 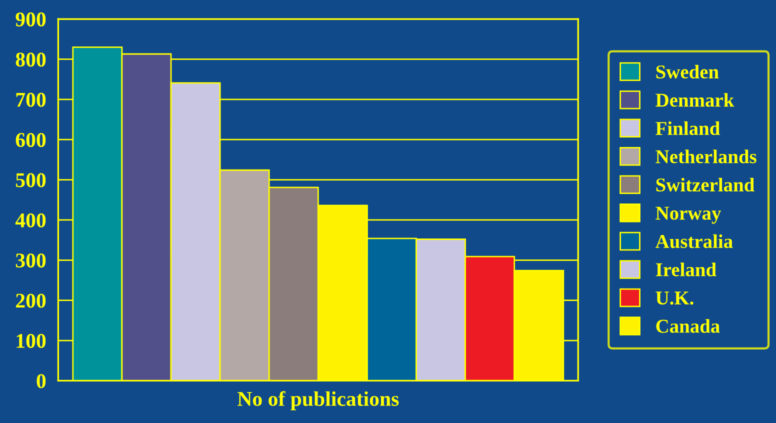 What do you see at coordinates (675, 298) in the screenshot?
I see `legend-label: U.K.` at bounding box center [675, 298].